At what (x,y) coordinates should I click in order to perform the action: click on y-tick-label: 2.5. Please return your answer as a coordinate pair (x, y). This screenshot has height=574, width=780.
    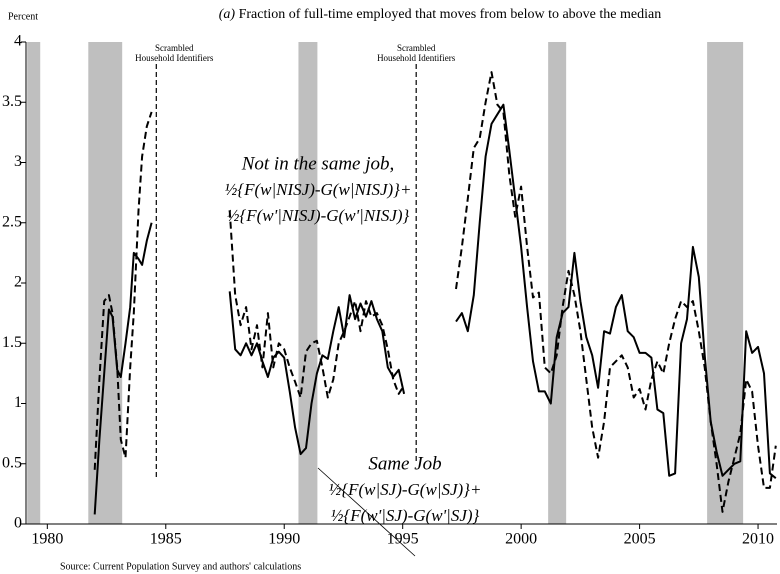
    Looking at the image, I should click on (12, 221).